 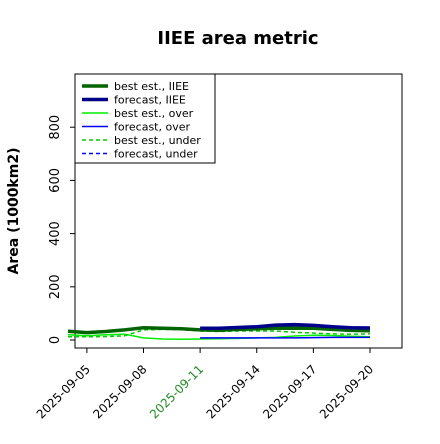 I want to click on series-line-best-est-over, so click(x=219, y=336).